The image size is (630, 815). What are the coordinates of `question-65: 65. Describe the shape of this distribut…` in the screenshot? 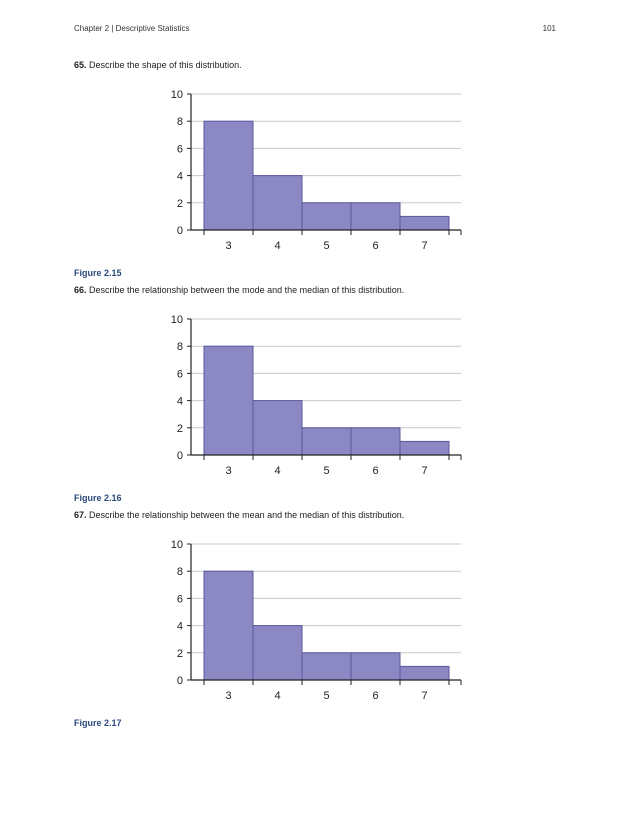 It's located at (158, 65).